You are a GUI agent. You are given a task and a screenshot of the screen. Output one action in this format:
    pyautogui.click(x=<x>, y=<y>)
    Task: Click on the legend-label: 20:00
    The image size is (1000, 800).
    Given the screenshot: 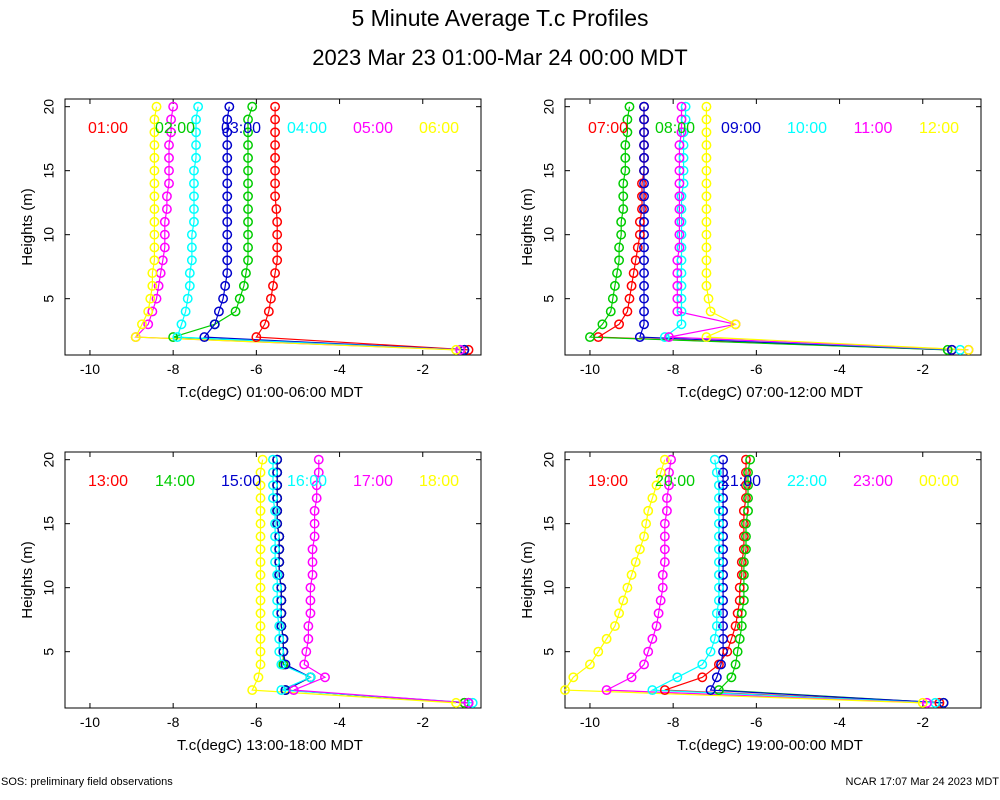 What is the action you would take?
    pyautogui.click(x=675, y=481)
    